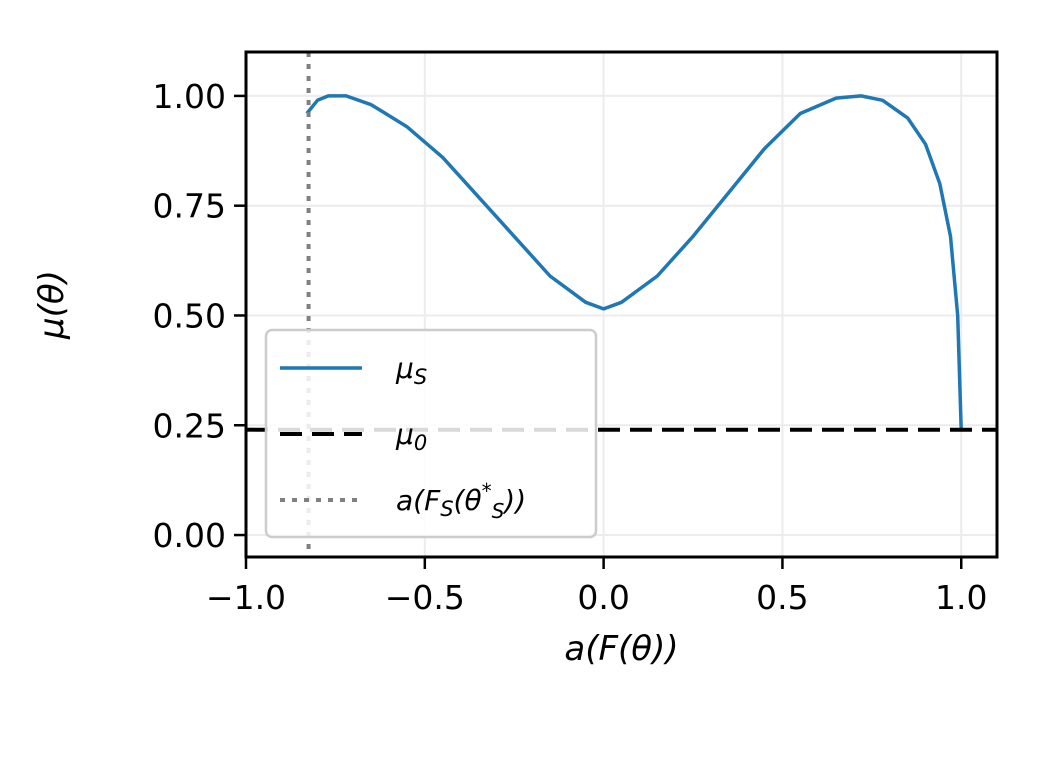  What do you see at coordinates (411, 436) in the screenshot?
I see `legend-label: μ0` at bounding box center [411, 436].